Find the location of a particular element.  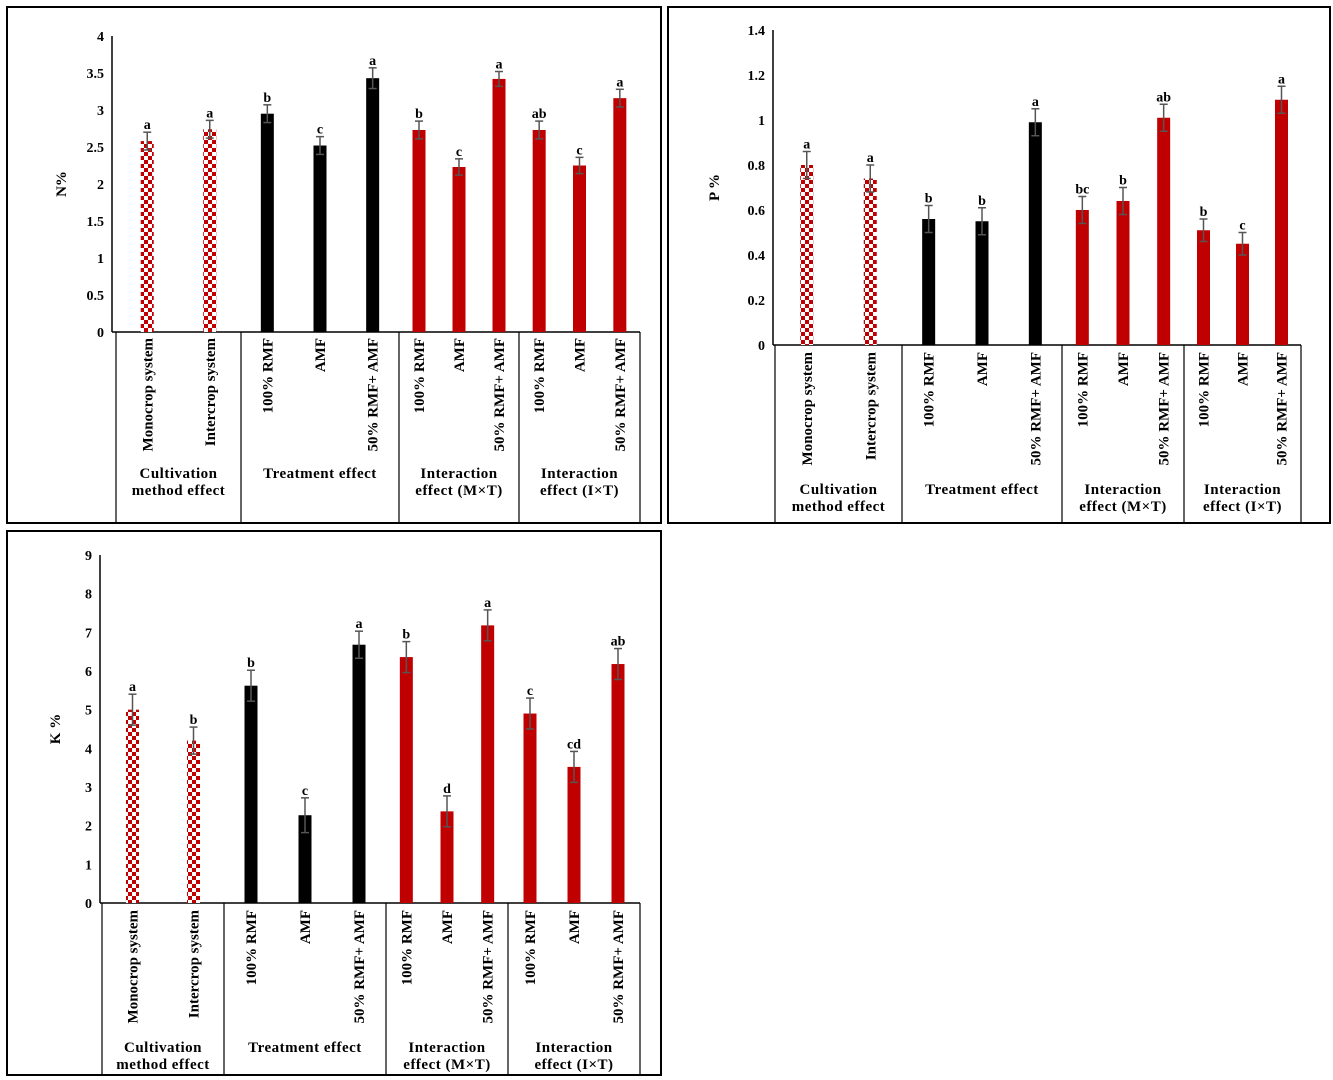

y-axis-label: K % is located at coordinates (56, 729).